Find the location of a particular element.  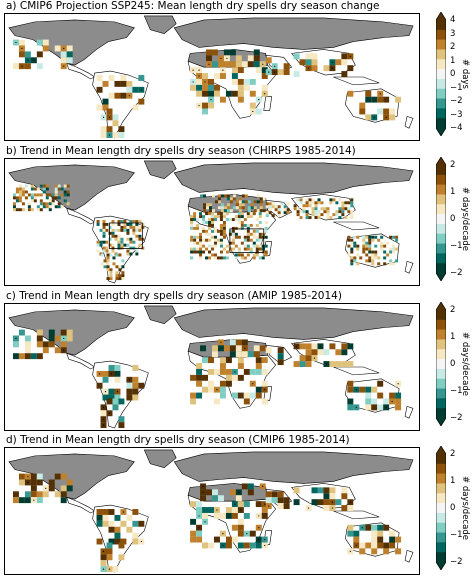

colorbar-tick-label: 0 is located at coordinates (453, 219).